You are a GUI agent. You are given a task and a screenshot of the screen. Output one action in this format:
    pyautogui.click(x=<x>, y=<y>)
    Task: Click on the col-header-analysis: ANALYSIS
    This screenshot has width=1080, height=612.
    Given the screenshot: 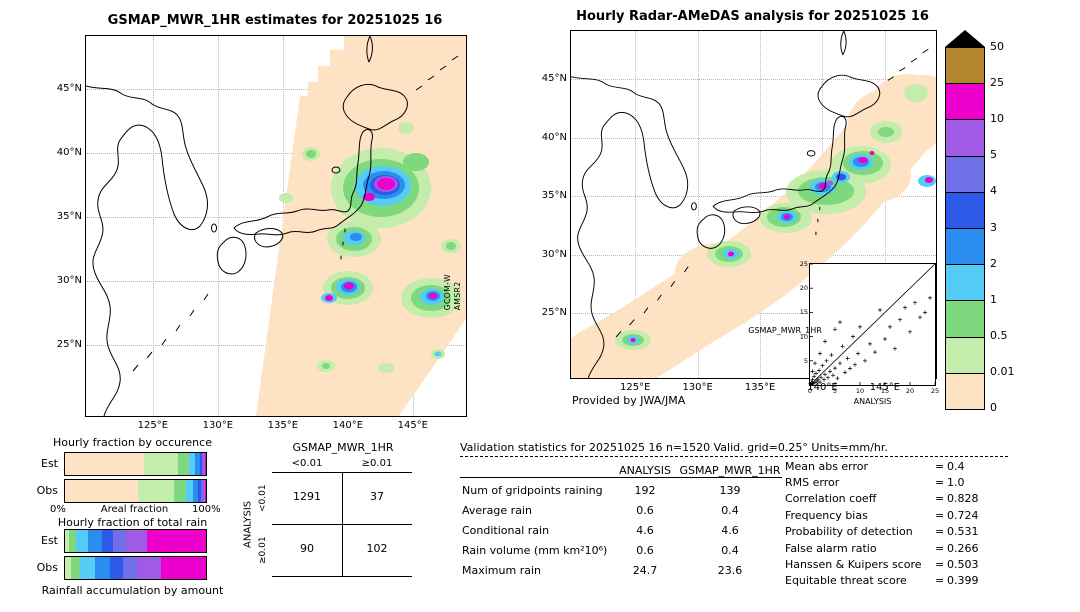 What is the action you would take?
    pyautogui.click(x=645, y=470)
    